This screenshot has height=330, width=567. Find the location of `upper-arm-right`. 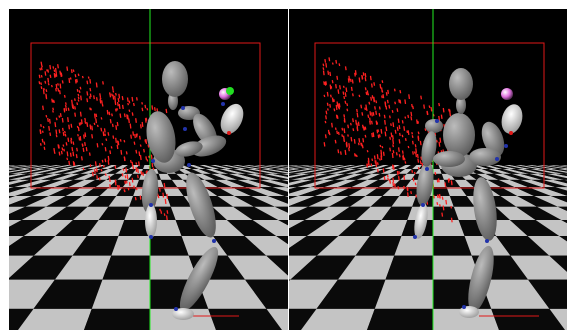

upper-arm-right is located at coordinates (493, 139).